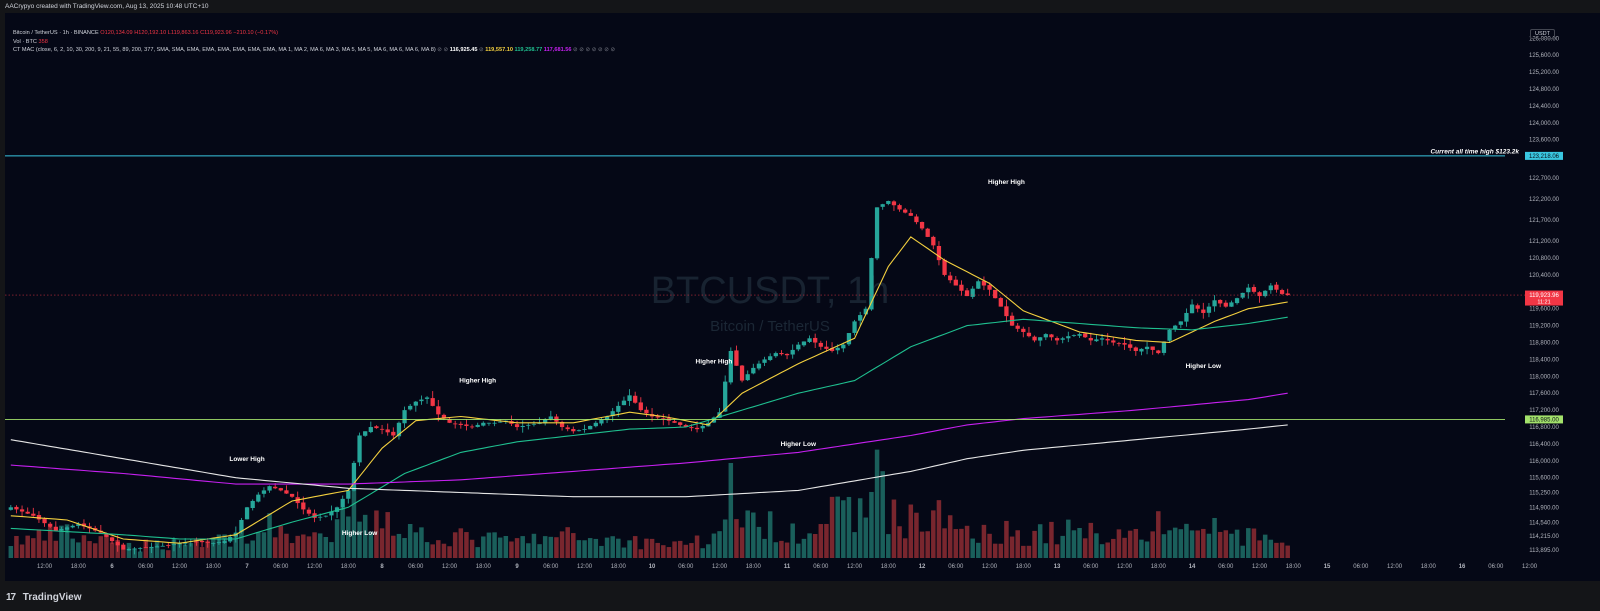 The image size is (1600, 611). What do you see at coordinates (360, 533) in the screenshot?
I see `swing-annotation: Higher Low` at bounding box center [360, 533].